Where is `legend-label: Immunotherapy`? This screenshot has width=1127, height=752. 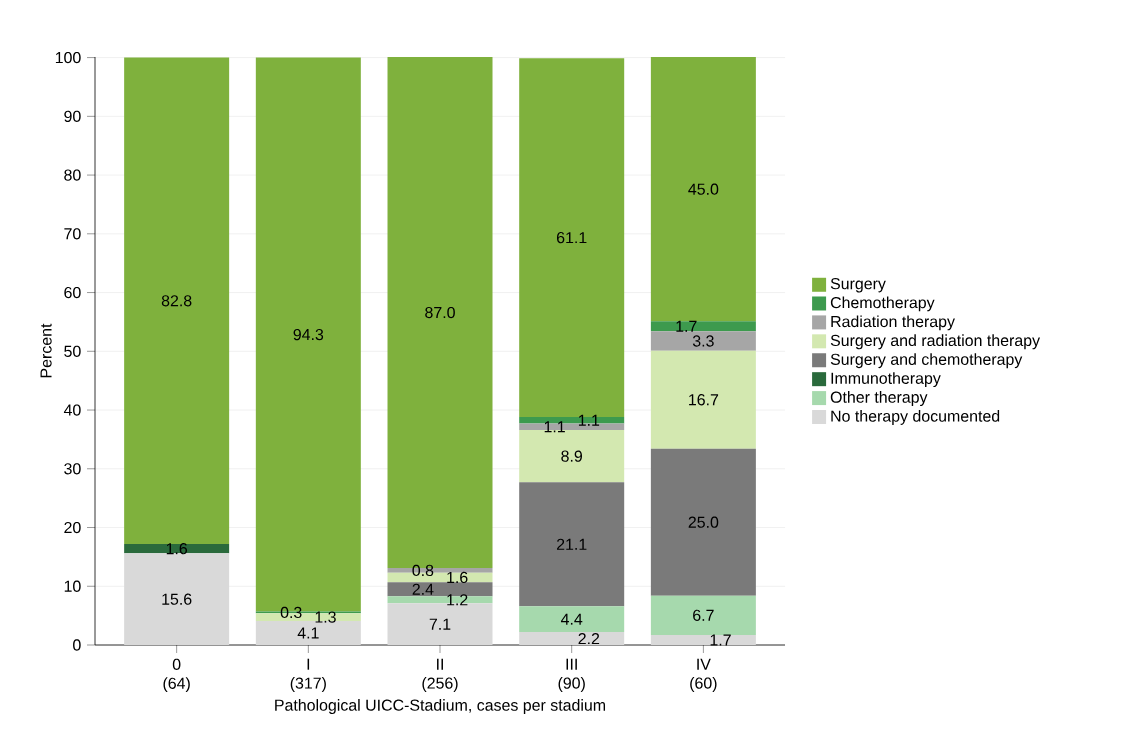
legend-label: Immunotherapy is located at coordinates (886, 380).